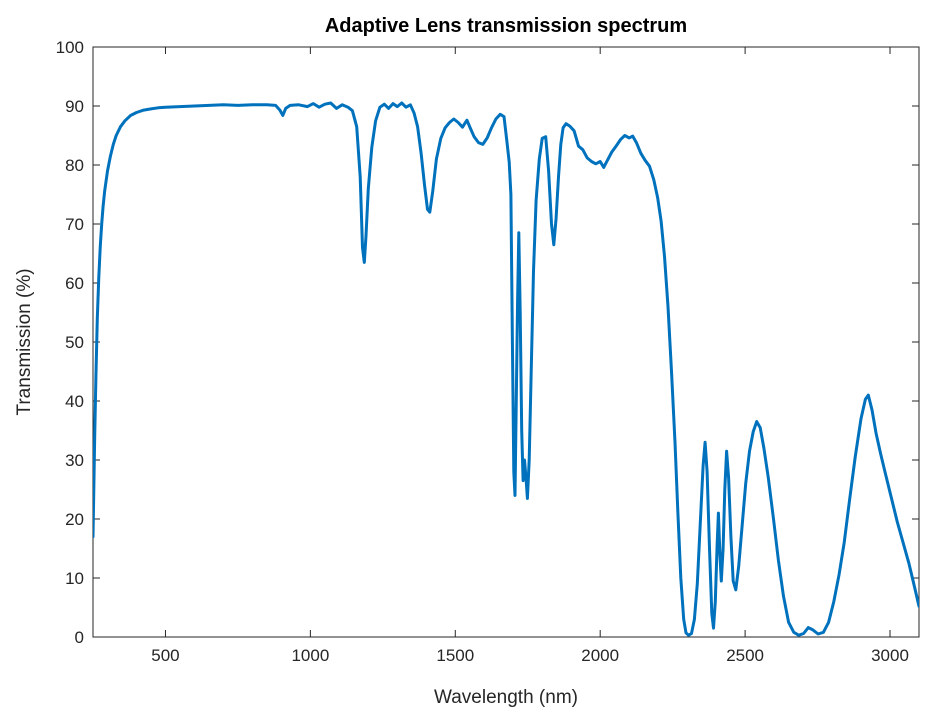  Describe the element at coordinates (74, 401) in the screenshot. I see `y-tick-label: 40` at that location.